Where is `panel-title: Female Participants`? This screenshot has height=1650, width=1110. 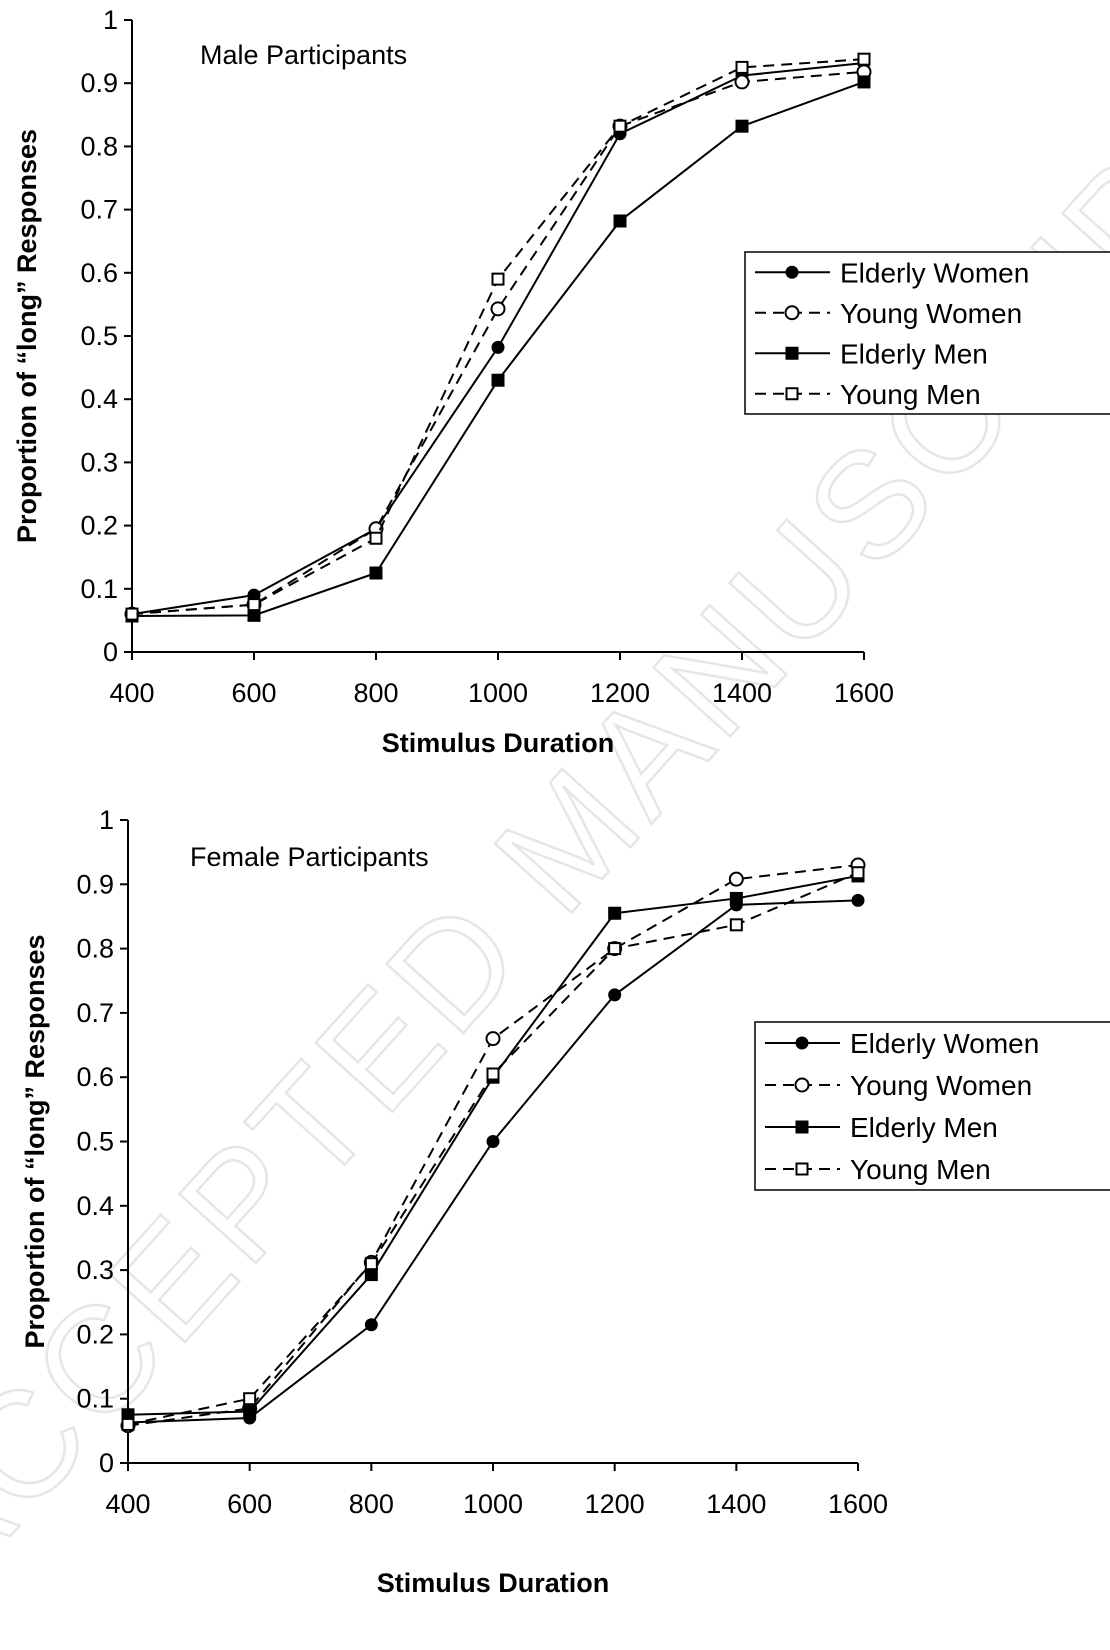
panel-title: Female Participants is located at coordinates (309, 857).